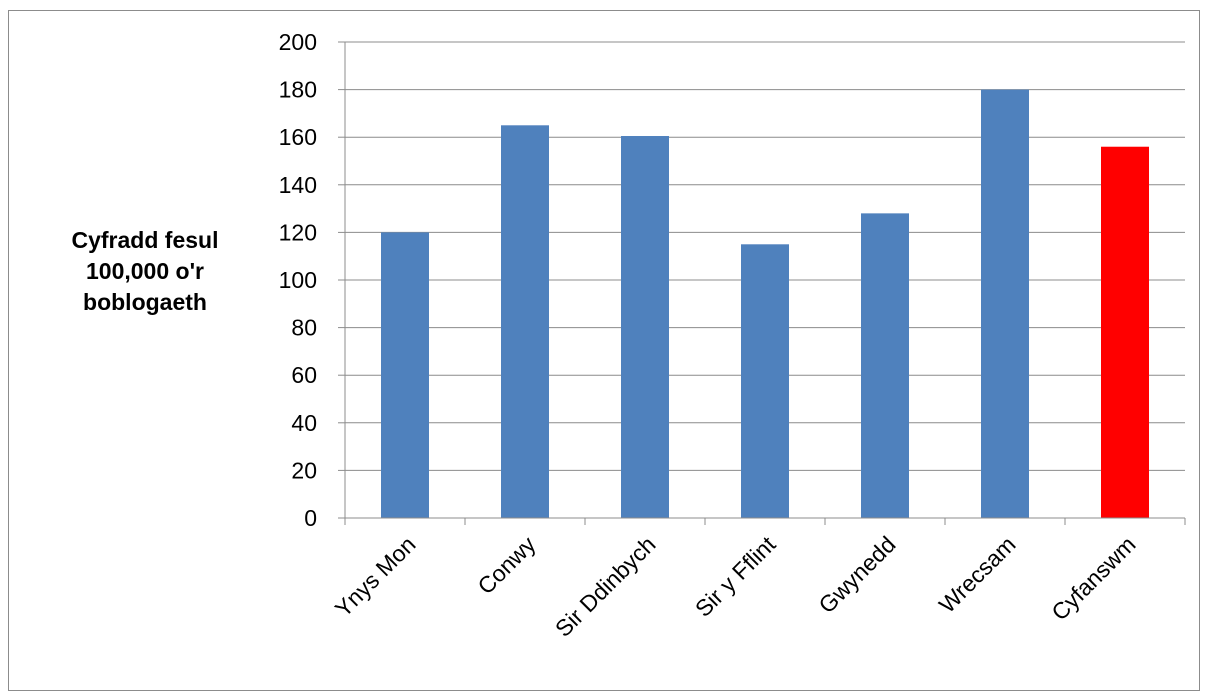 The image size is (1208, 699). I want to click on x-tick-label: Sir y Fflint, so click(735, 576).